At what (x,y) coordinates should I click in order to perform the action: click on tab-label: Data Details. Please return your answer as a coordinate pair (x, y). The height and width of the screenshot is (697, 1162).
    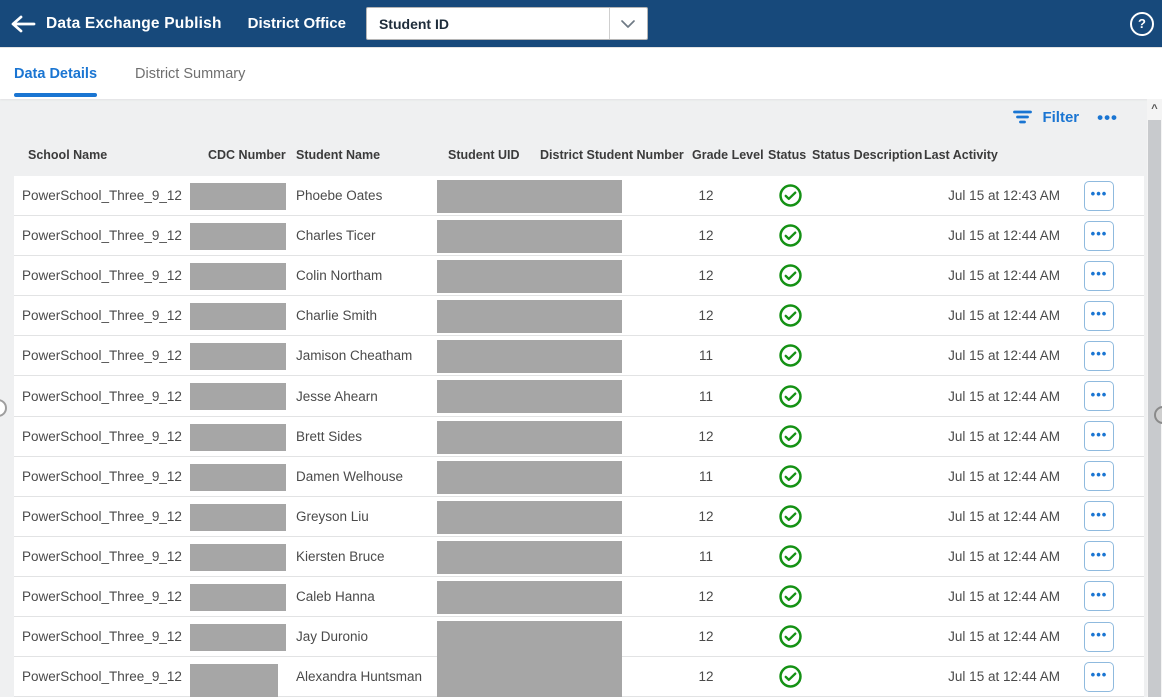
    Looking at the image, I should click on (56, 73).